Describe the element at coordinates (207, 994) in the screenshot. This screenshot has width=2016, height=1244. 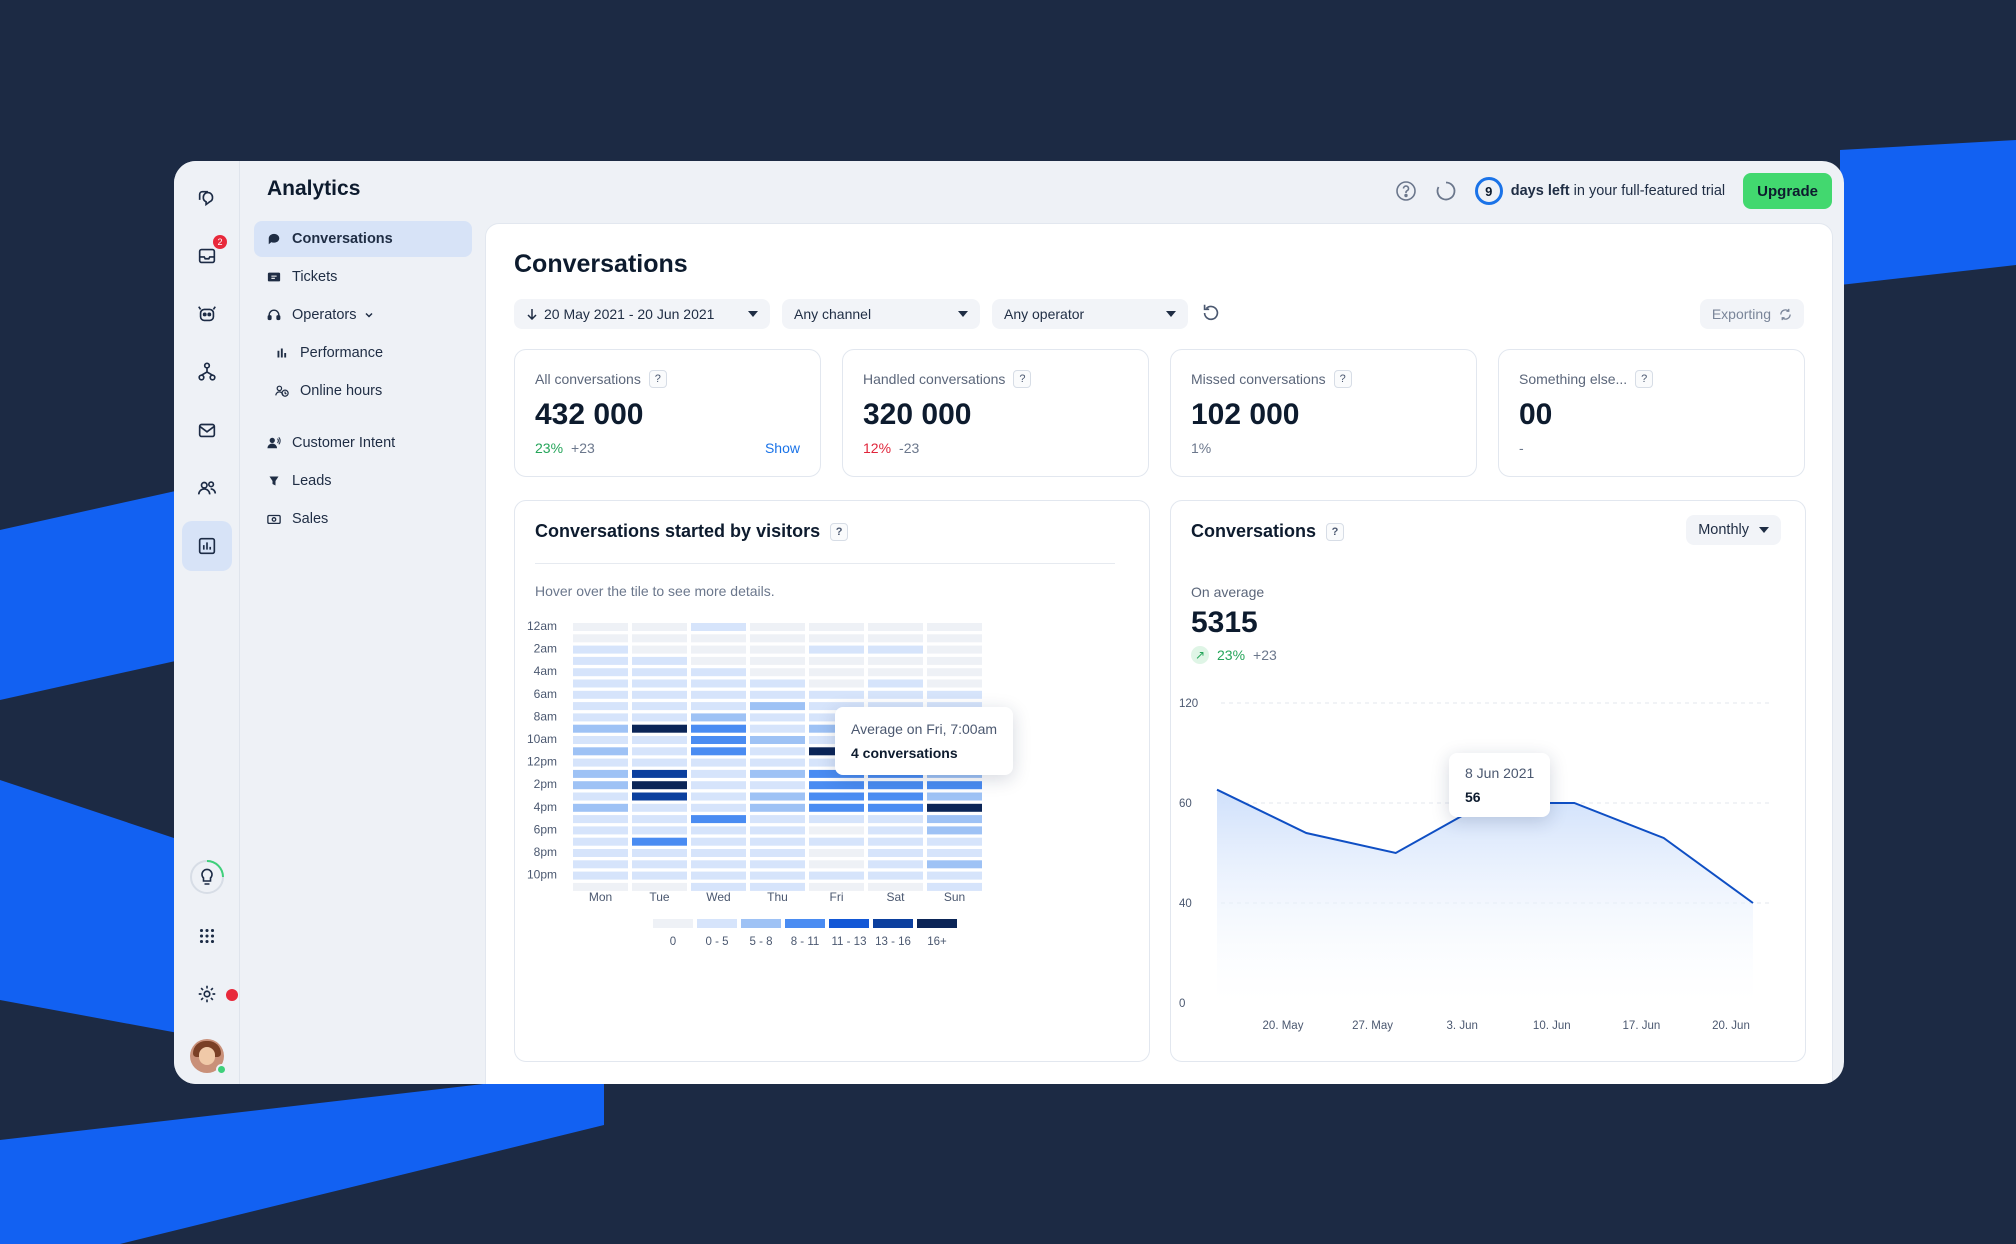
I see `settings-gear-icon` at that location.